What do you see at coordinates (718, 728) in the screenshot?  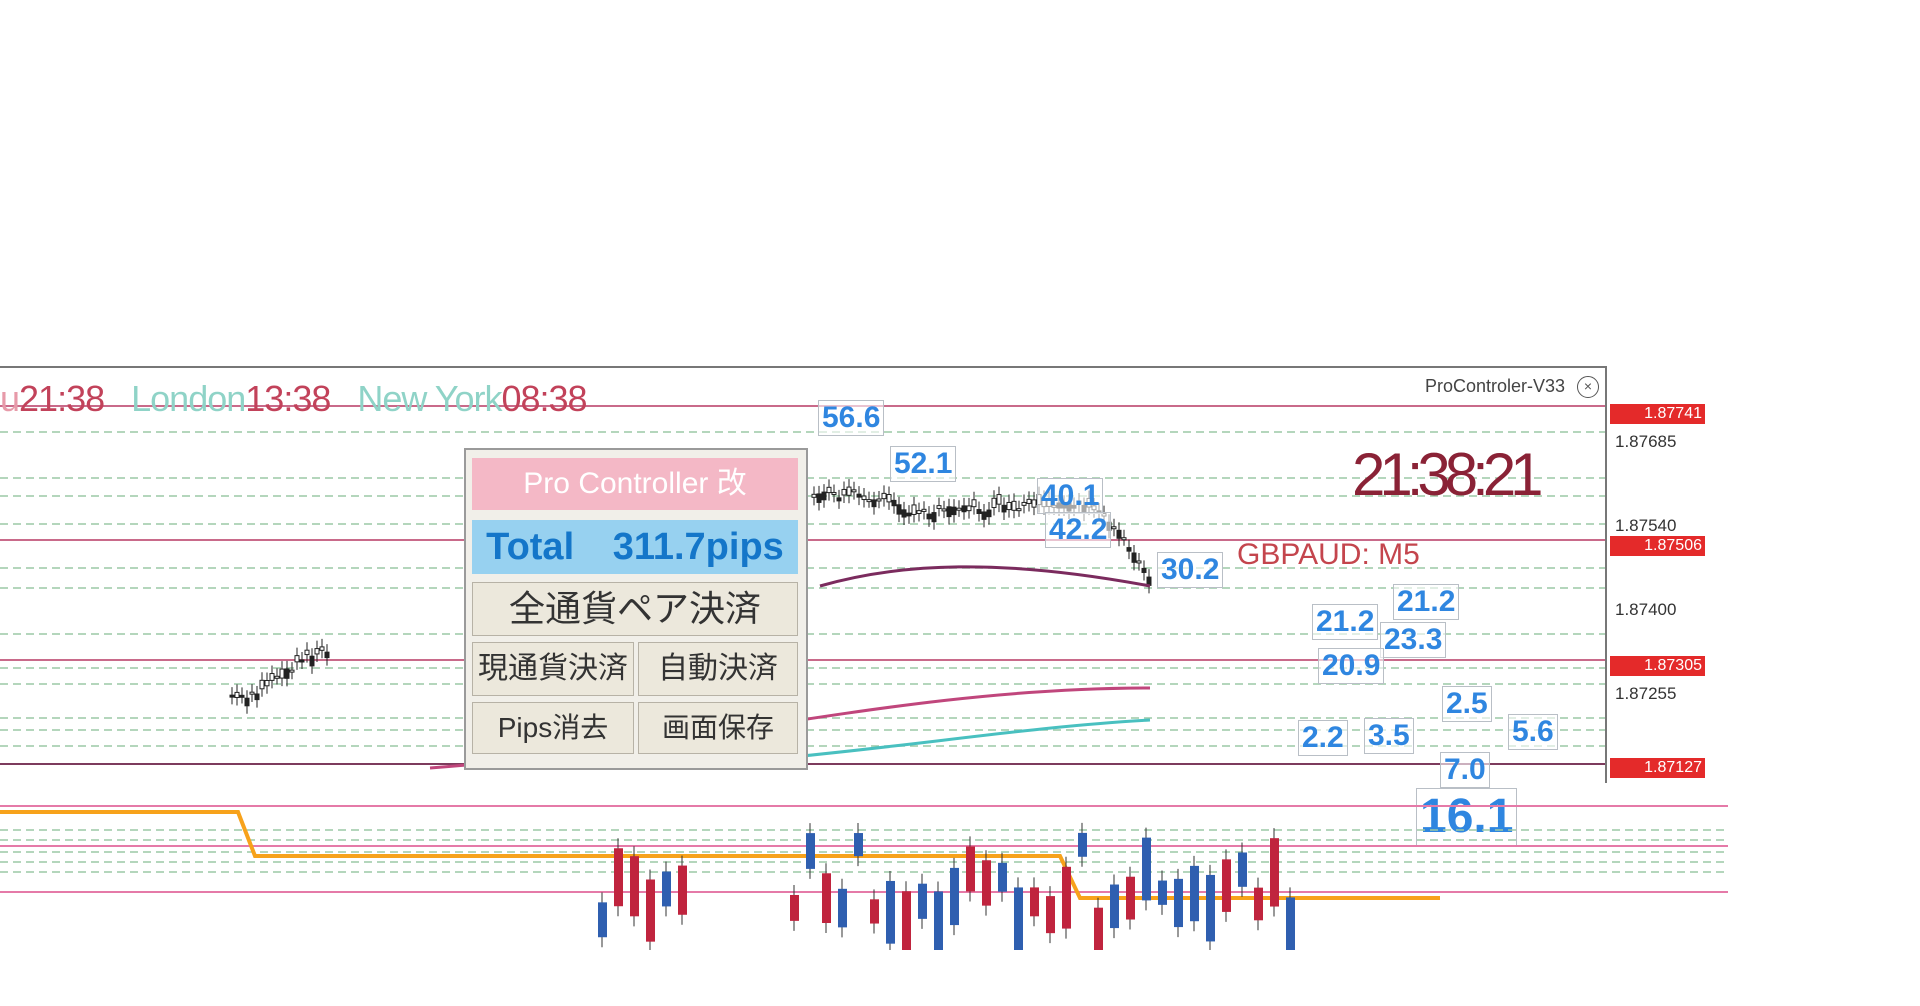 I see `save-screen-button: 画面保存` at bounding box center [718, 728].